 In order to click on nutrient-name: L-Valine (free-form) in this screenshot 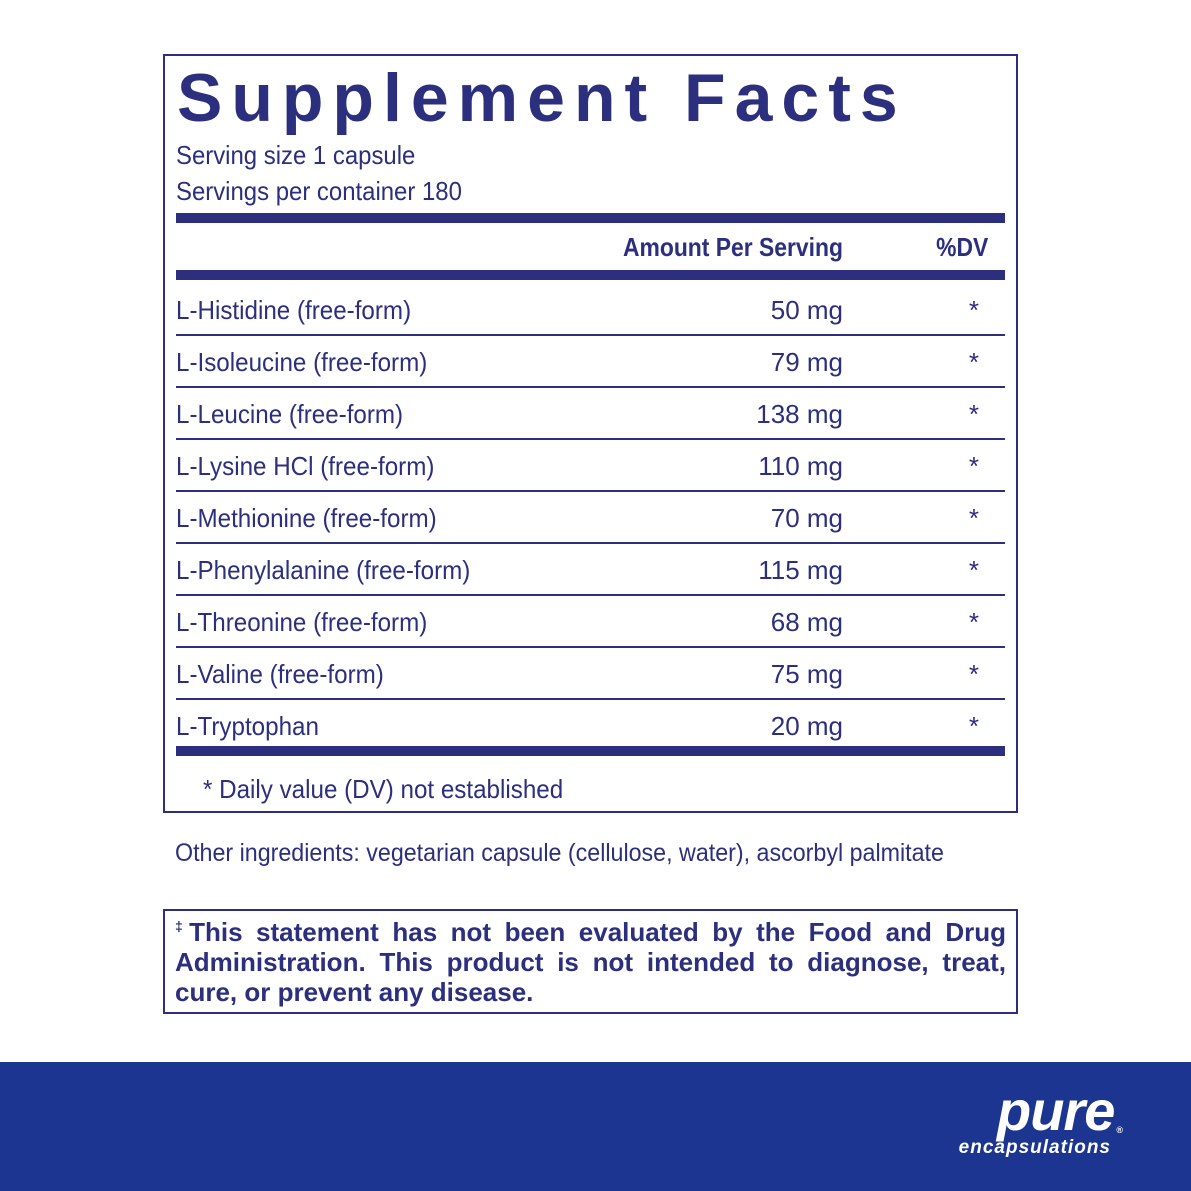, I will do `click(280, 674)`.